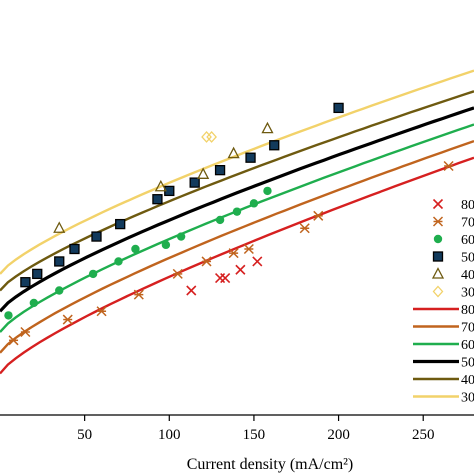 The width and height of the screenshot is (474, 474). I want to click on data-point-s5-0-shape, so click(206, 136).